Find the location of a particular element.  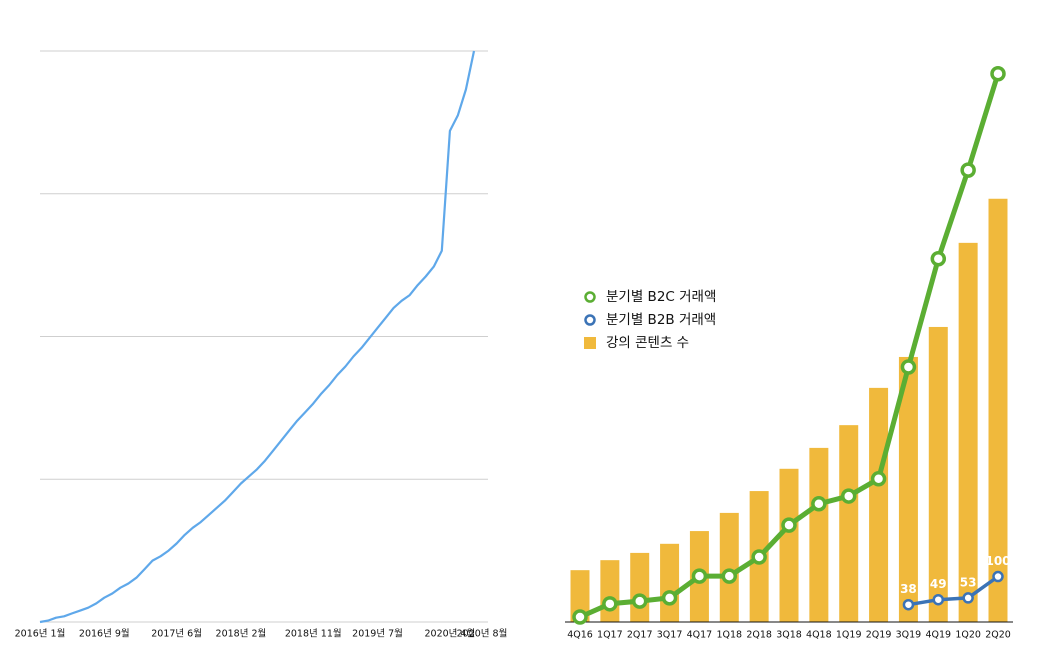

x-tick-label: 2018년 2월 is located at coordinates (241, 634).